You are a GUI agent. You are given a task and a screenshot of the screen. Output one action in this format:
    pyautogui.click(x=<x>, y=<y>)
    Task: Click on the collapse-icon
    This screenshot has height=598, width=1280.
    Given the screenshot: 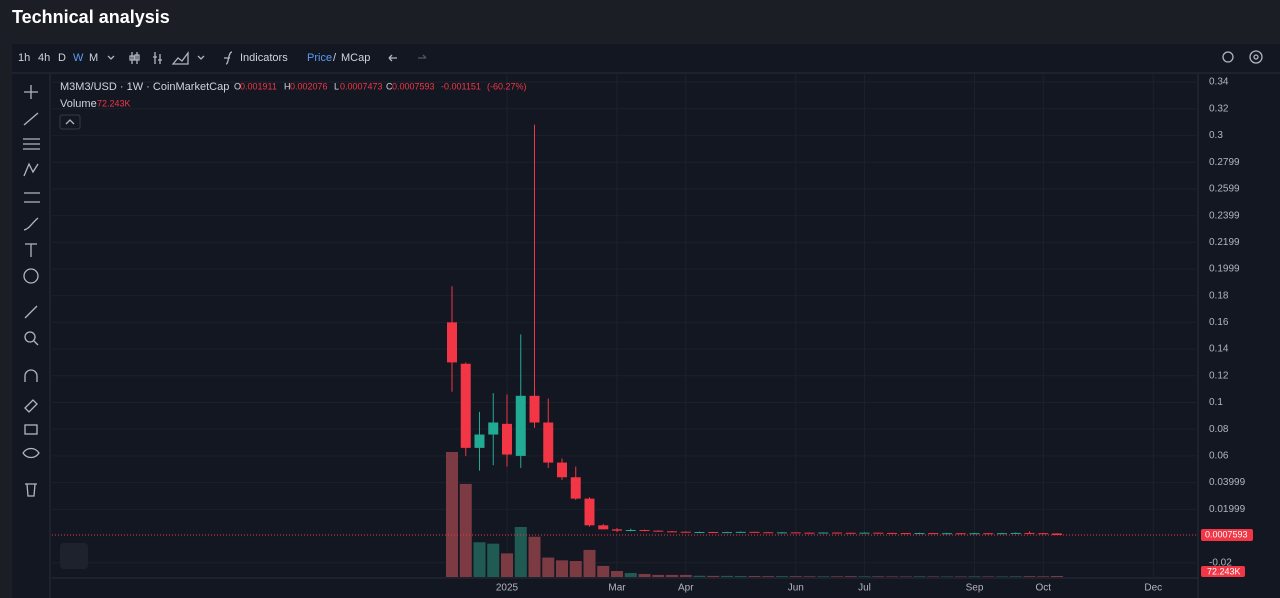 What is the action you would take?
    pyautogui.click(x=70, y=122)
    